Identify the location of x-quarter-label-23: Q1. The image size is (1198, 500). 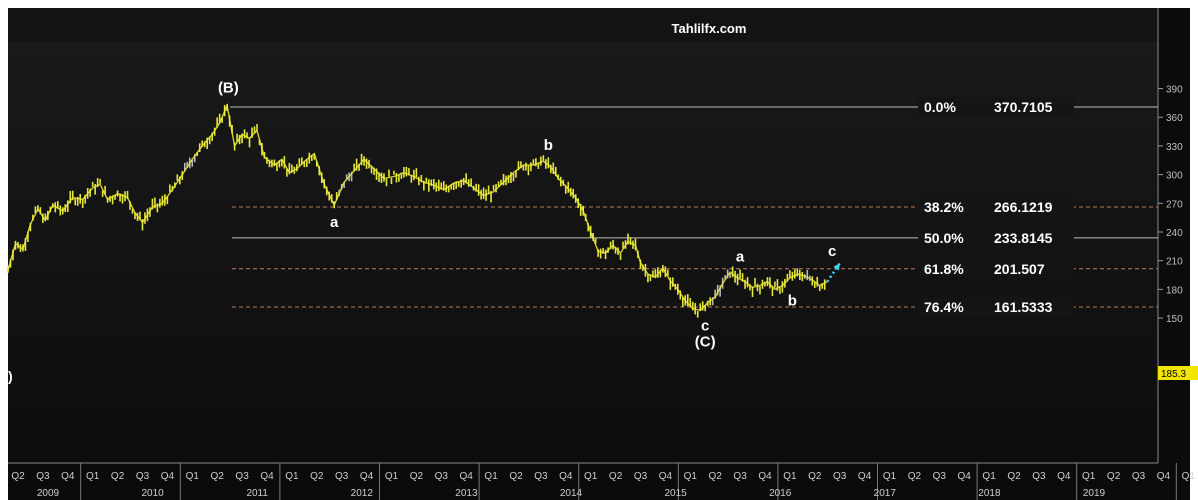
(591, 476).